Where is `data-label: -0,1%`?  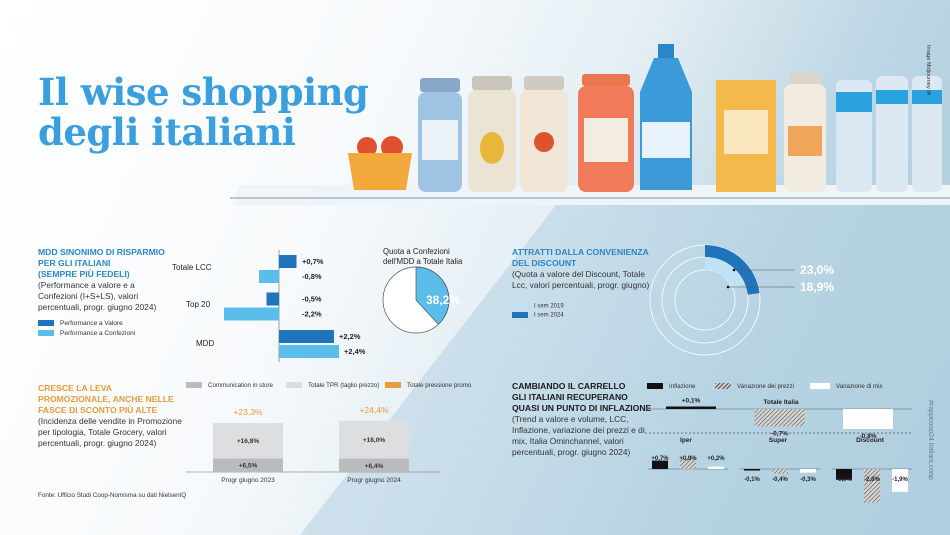
data-label: -0,1% is located at coordinates (752, 480).